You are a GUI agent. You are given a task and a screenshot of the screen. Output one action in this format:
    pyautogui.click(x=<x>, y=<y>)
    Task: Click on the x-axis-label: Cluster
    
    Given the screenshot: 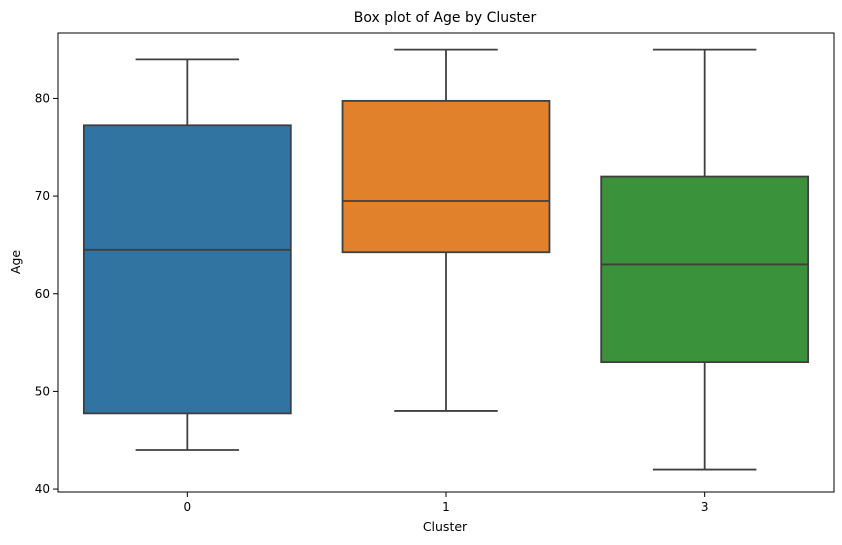 What is the action you would take?
    pyautogui.click(x=445, y=526)
    